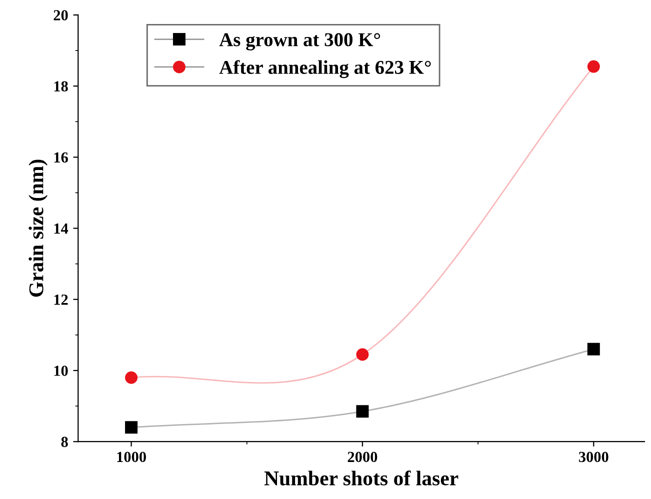 The height and width of the screenshot is (499, 651). I want to click on y-tick-label: 14, so click(61, 229).